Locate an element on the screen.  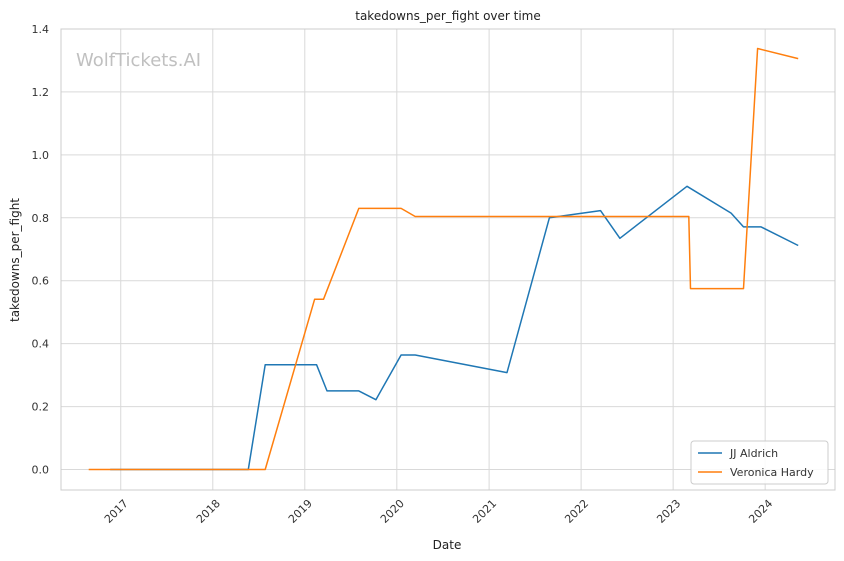
legend-box is located at coordinates (759, 462).